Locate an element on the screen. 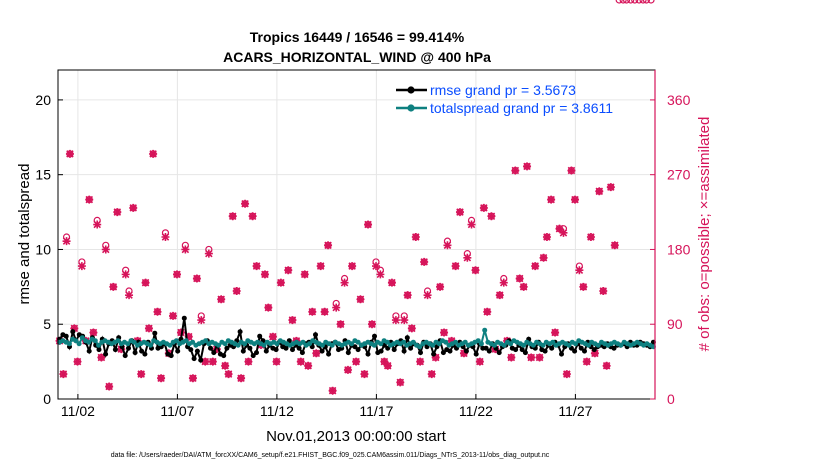  legend-spread-label: totalspread grand pr = 3.8611 is located at coordinates (521, 108).